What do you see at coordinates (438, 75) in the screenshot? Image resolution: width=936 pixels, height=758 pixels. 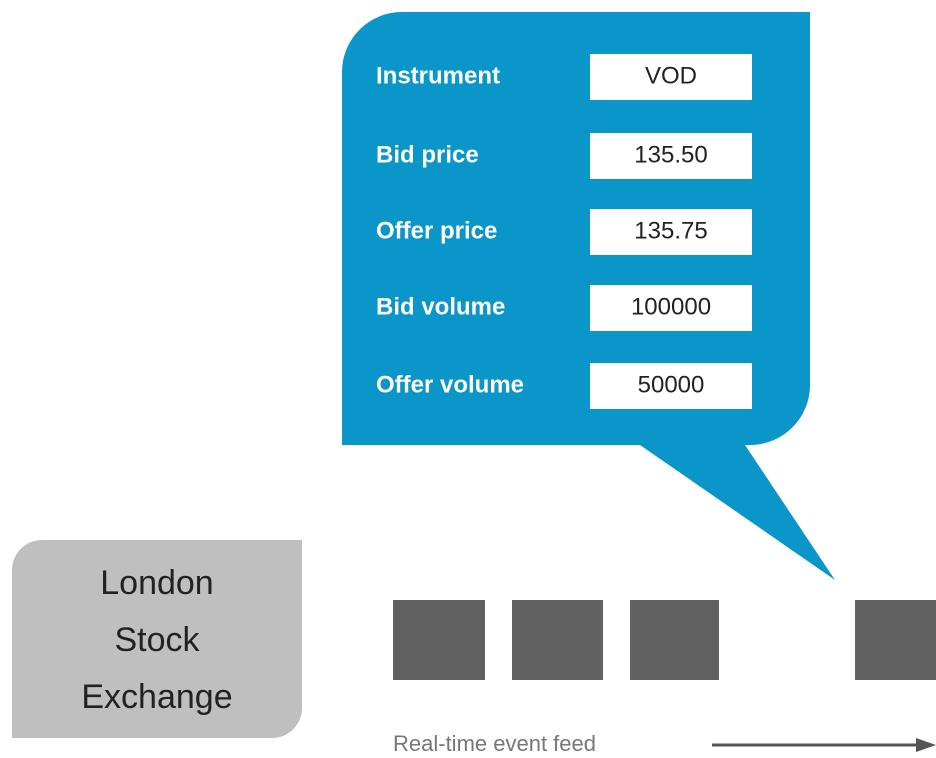 I see `field-label: Instrument` at bounding box center [438, 75].